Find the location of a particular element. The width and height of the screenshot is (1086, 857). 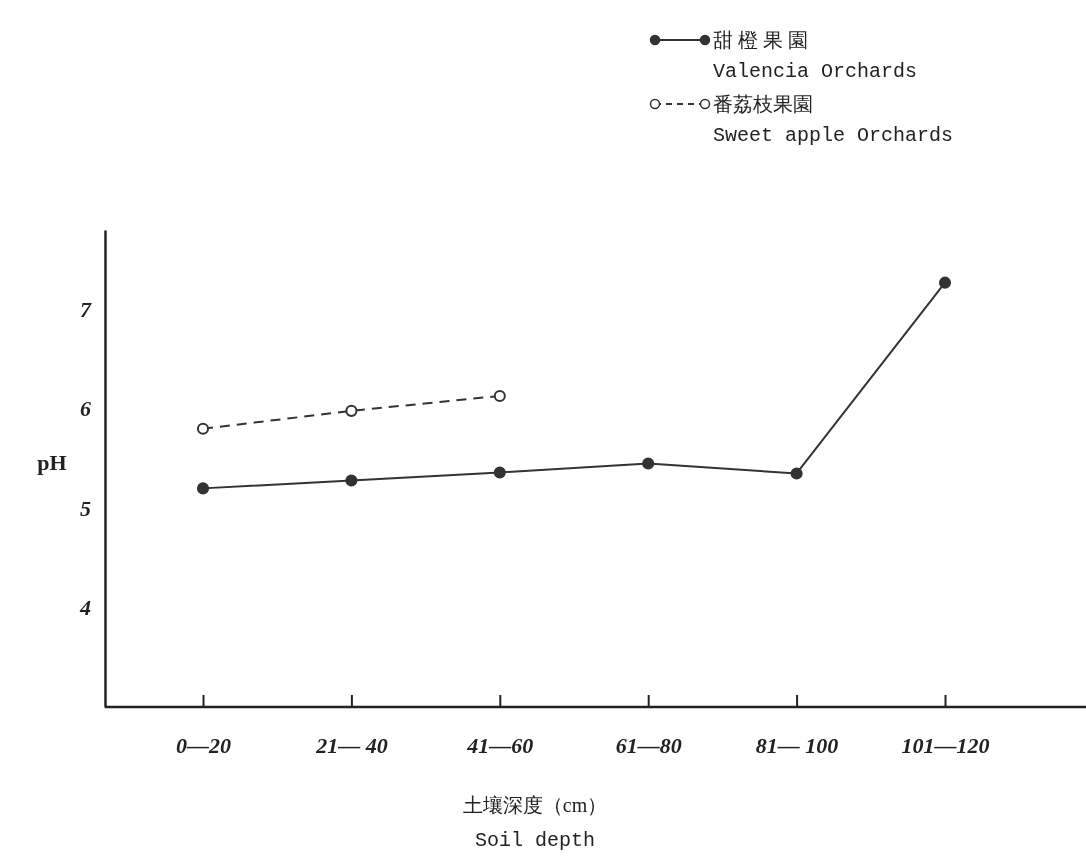

y-tick-label: 4 is located at coordinates (85, 608).